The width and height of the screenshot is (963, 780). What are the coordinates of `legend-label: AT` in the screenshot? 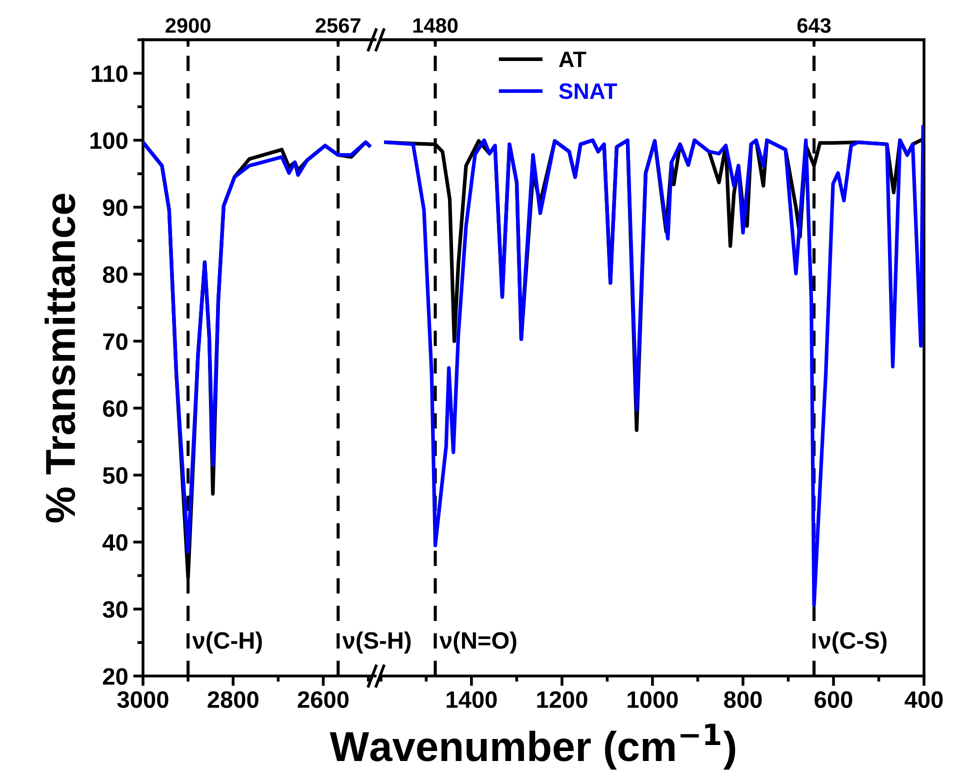 It's located at (572, 59).